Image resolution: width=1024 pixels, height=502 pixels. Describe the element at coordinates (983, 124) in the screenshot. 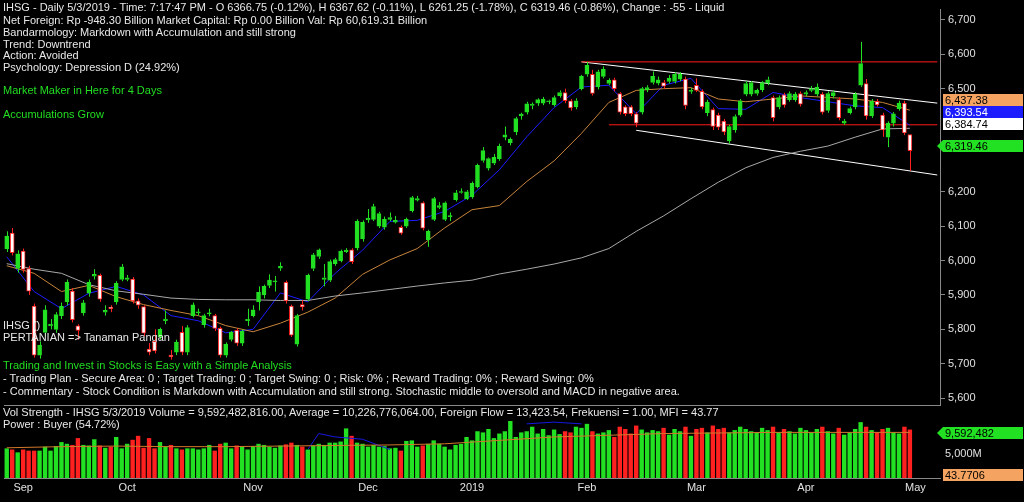

I see `text: 6,384.74` at that location.